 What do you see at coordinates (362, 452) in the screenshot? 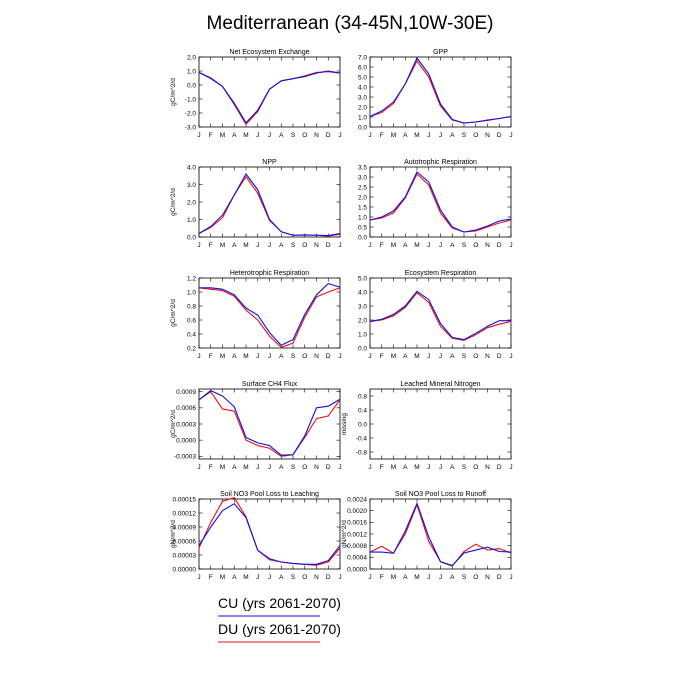
I see `y-tick-label: -0.8` at bounding box center [362, 452].